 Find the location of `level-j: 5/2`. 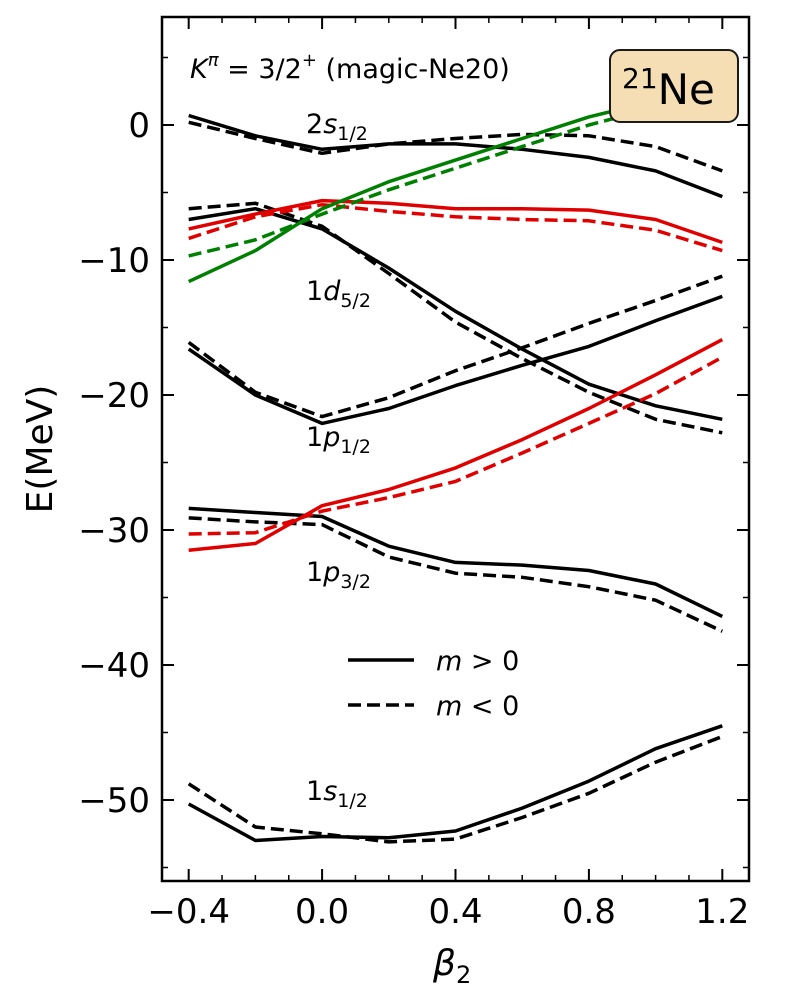

level-j: 5/2 is located at coordinates (355, 301).